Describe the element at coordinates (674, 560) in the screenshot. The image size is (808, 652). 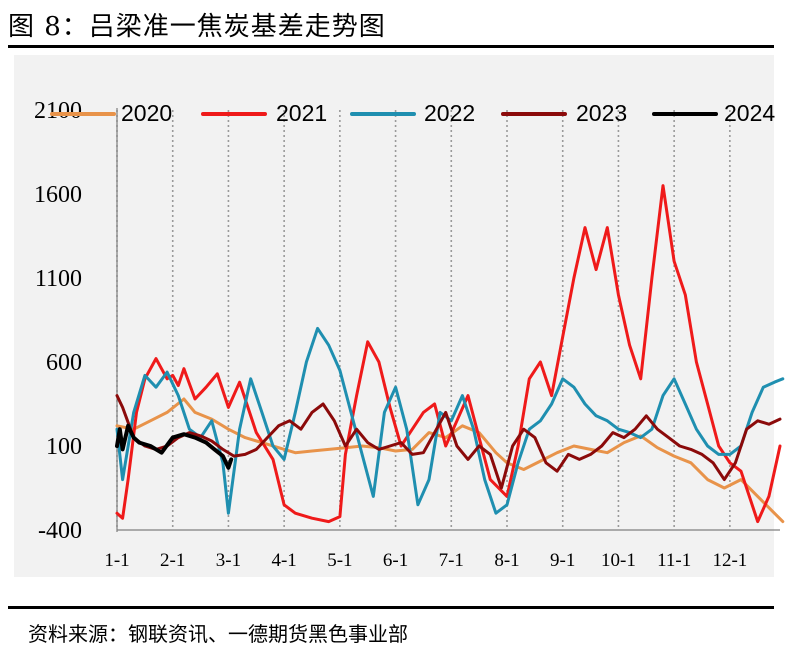
I see `x-tick-label: 11-1` at that location.